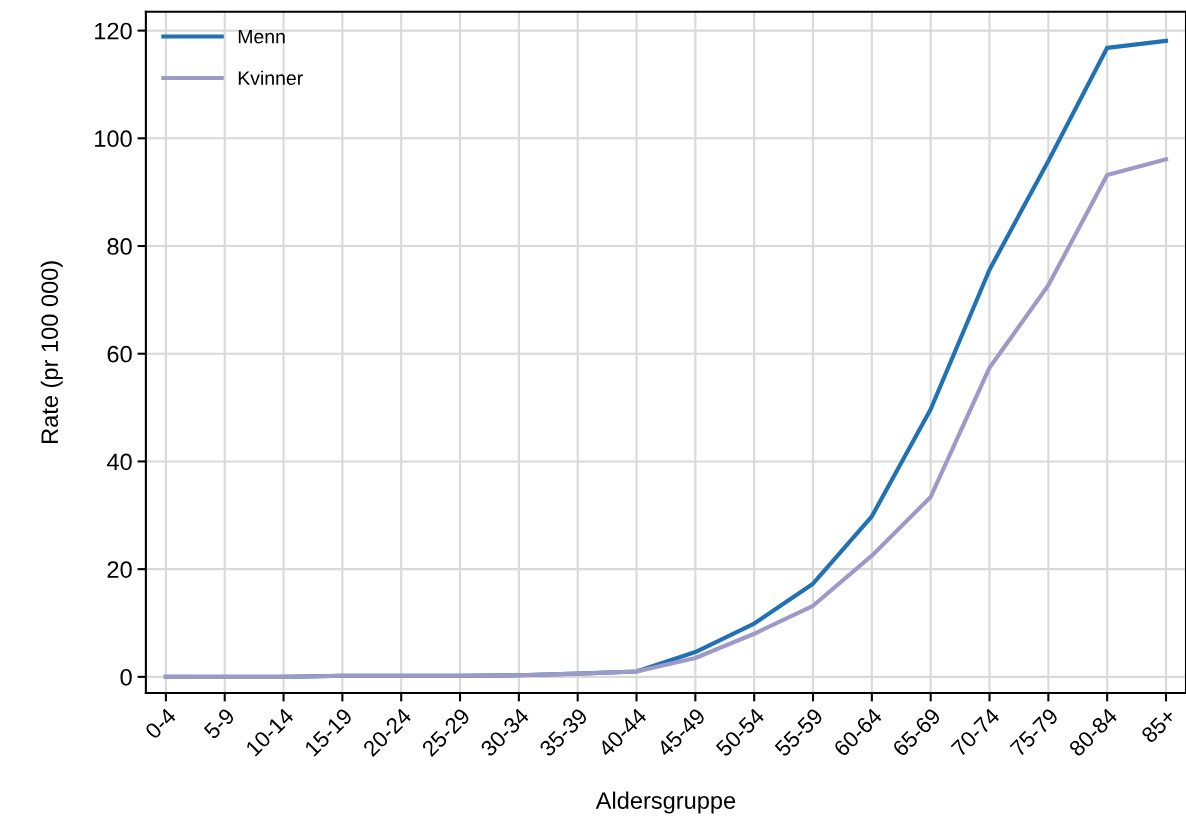 This screenshot has width=1186, height=839. What do you see at coordinates (261, 36) in the screenshot?
I see `legend-label: Menn` at bounding box center [261, 36].